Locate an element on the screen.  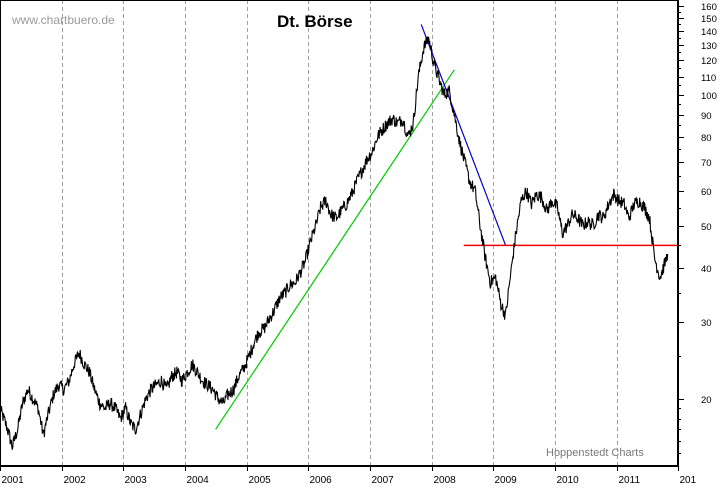
credit-text: Hoppenstedt Charts is located at coordinates (595, 453).